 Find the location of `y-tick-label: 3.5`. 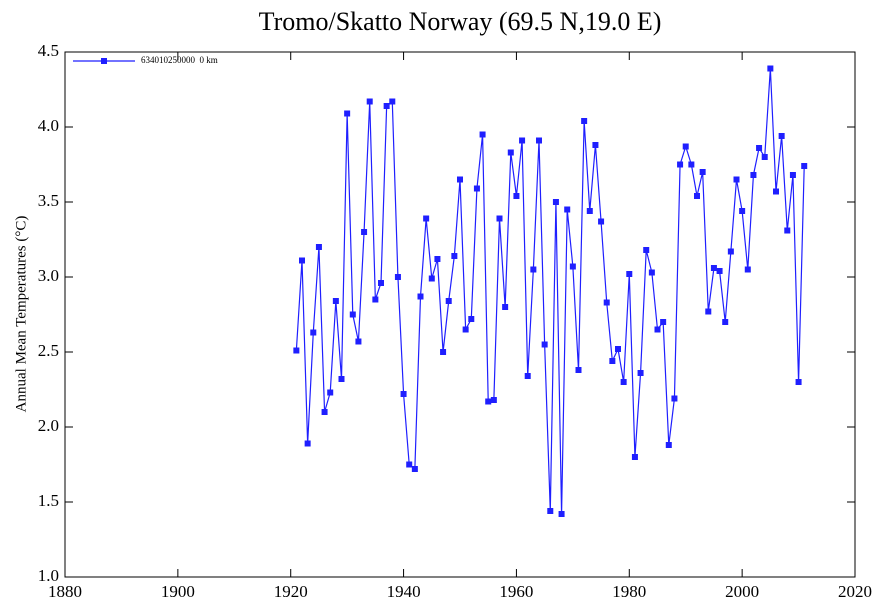

y-tick-label: 3.5 is located at coordinates (48, 200).